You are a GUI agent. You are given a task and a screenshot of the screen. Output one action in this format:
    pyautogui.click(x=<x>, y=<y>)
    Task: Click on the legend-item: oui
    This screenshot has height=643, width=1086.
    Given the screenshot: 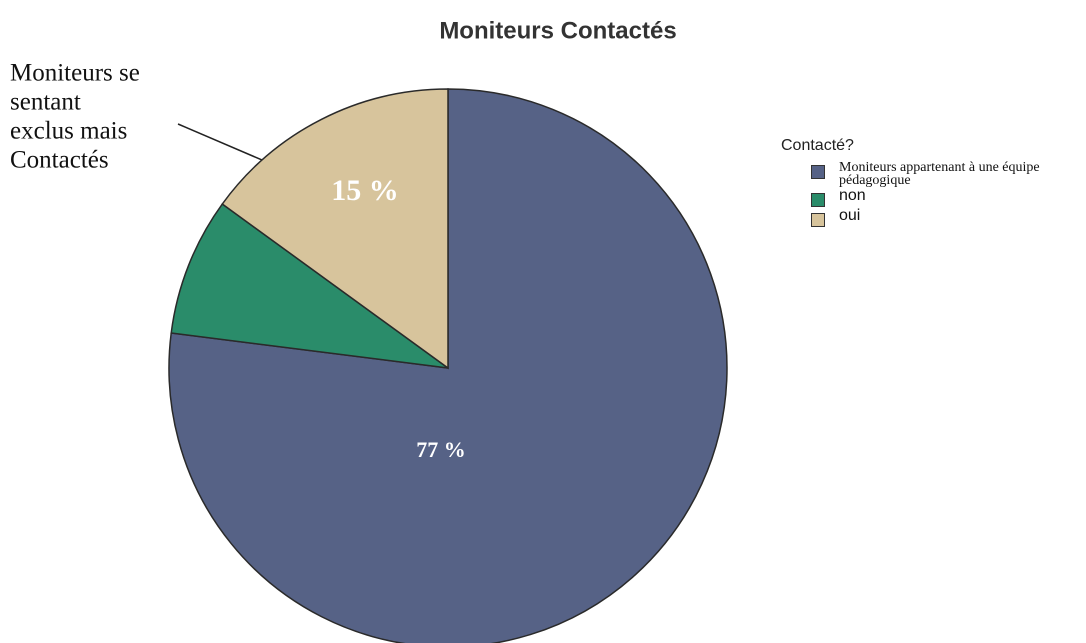 What is the action you would take?
    pyautogui.click(x=948, y=217)
    